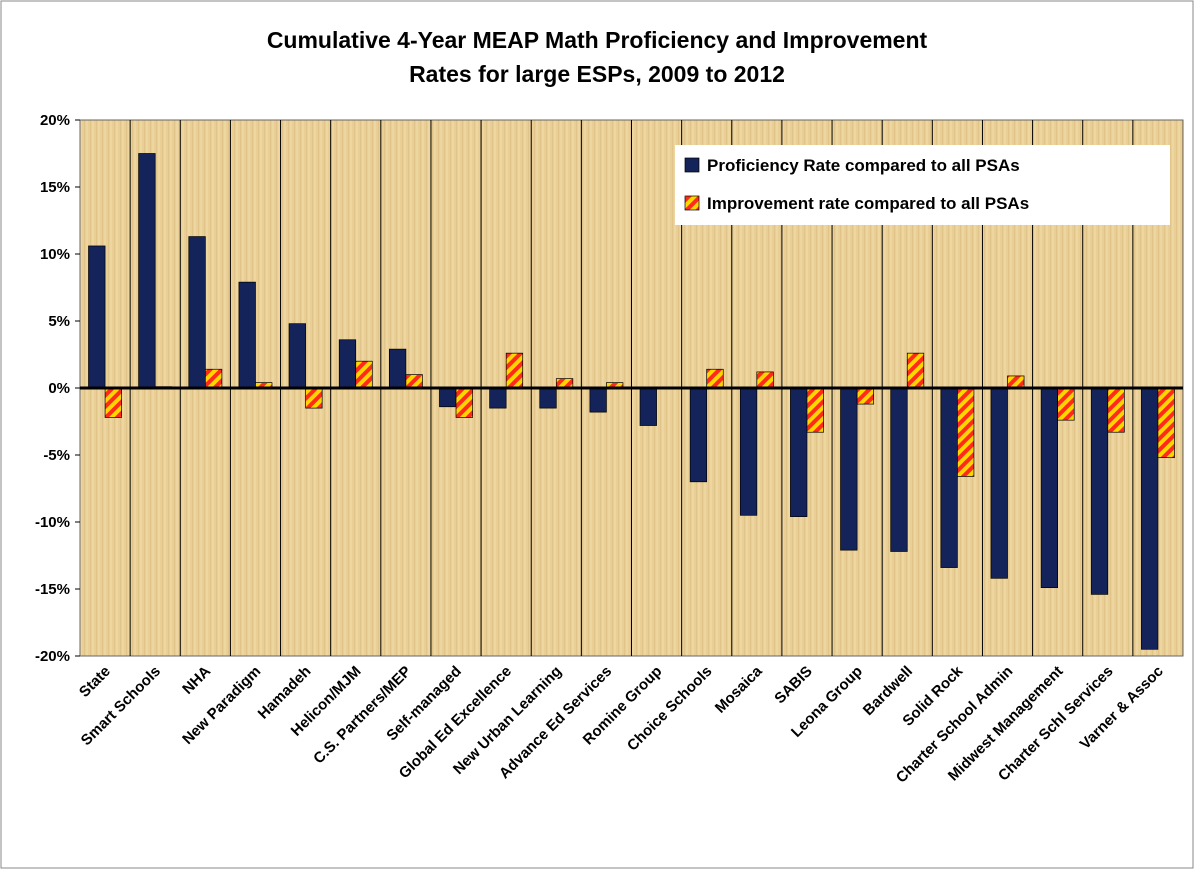  Describe the element at coordinates (55, 254) in the screenshot. I see `y-tick-label: 10%` at that location.